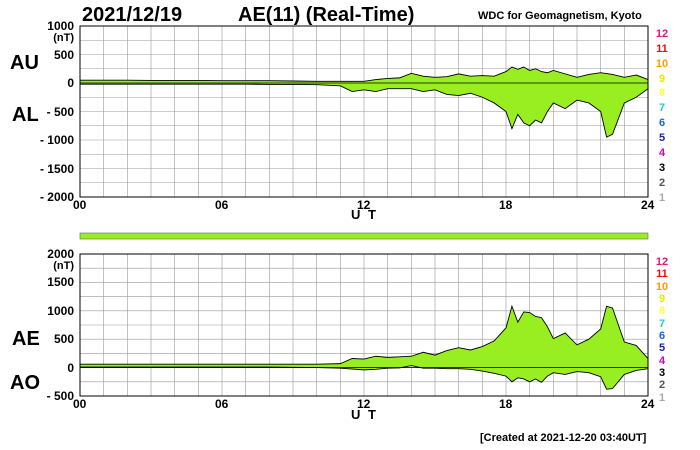  What do you see at coordinates (56, 197) in the screenshot?
I see `y-tick-label: - 2000` at bounding box center [56, 197].